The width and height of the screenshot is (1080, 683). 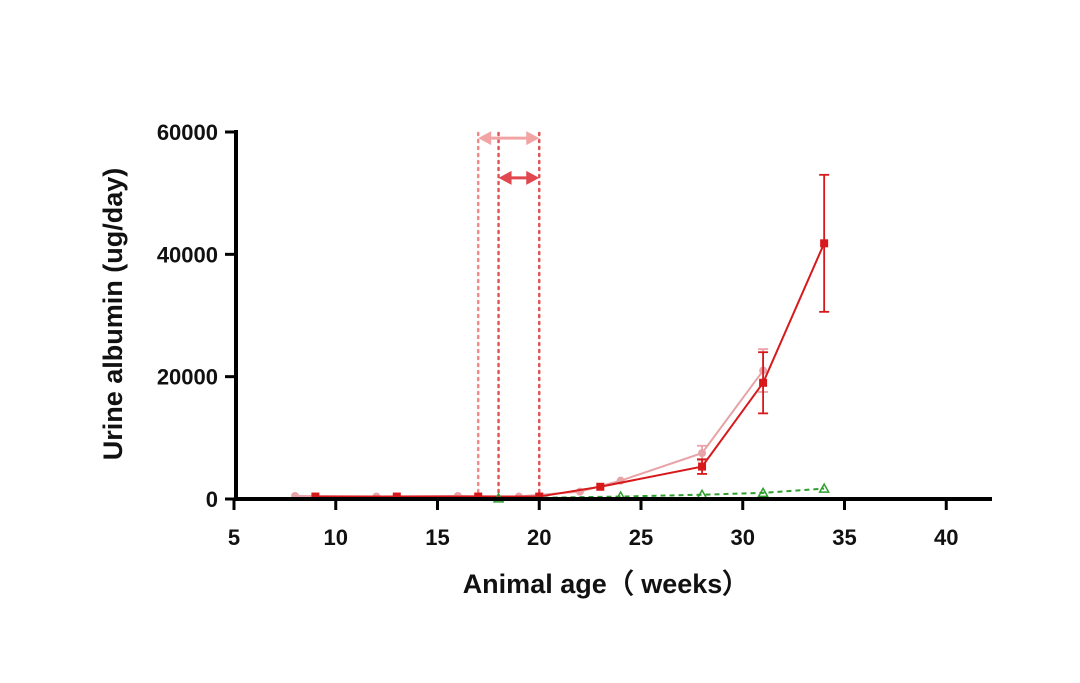 I want to click on x-tick-label: 5, so click(x=234, y=537).